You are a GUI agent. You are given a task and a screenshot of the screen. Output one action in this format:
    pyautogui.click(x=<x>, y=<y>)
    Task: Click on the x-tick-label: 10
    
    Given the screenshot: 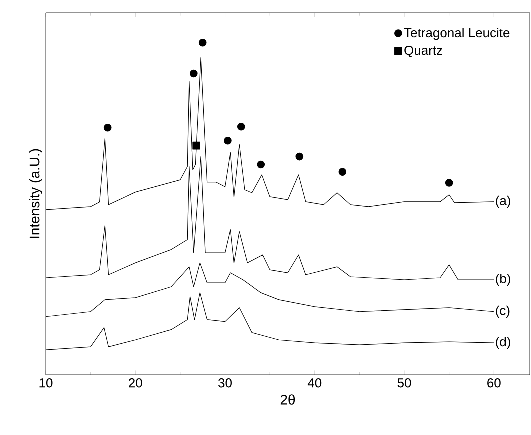 What is the action you would take?
    pyautogui.click(x=46, y=383)
    